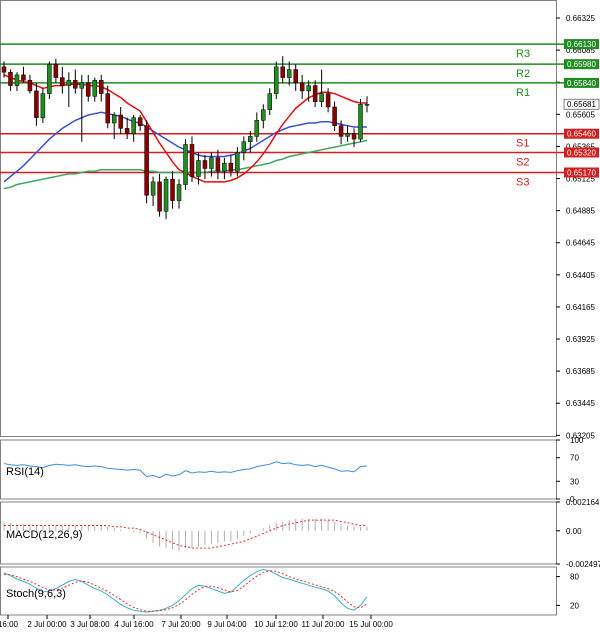  What do you see at coordinates (574, 481) in the screenshot?
I see `rsi-y-tick-label: 30` at bounding box center [574, 481].